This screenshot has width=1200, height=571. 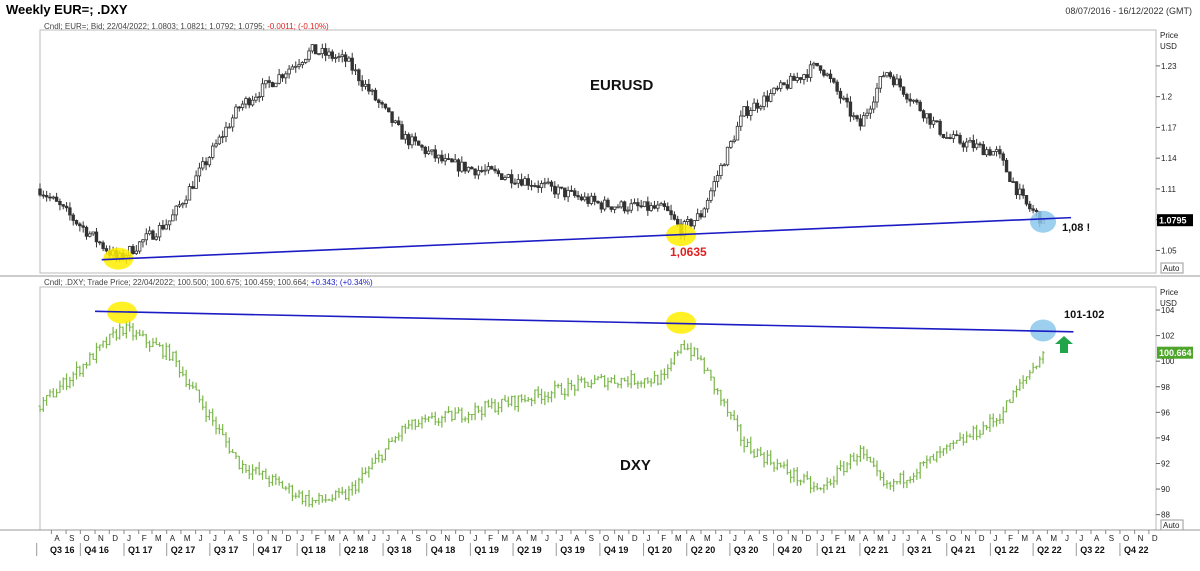 I want to click on last-value-label: 1.0795, so click(x=1173, y=221).